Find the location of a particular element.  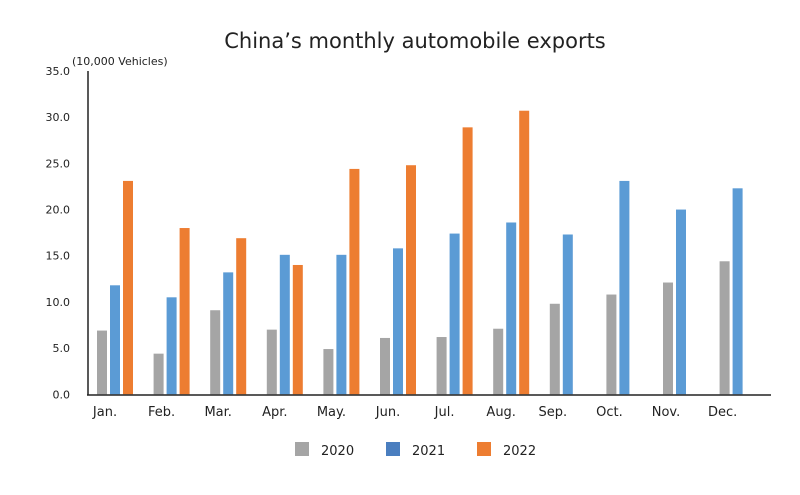

bar-2021-may is located at coordinates (341, 324).